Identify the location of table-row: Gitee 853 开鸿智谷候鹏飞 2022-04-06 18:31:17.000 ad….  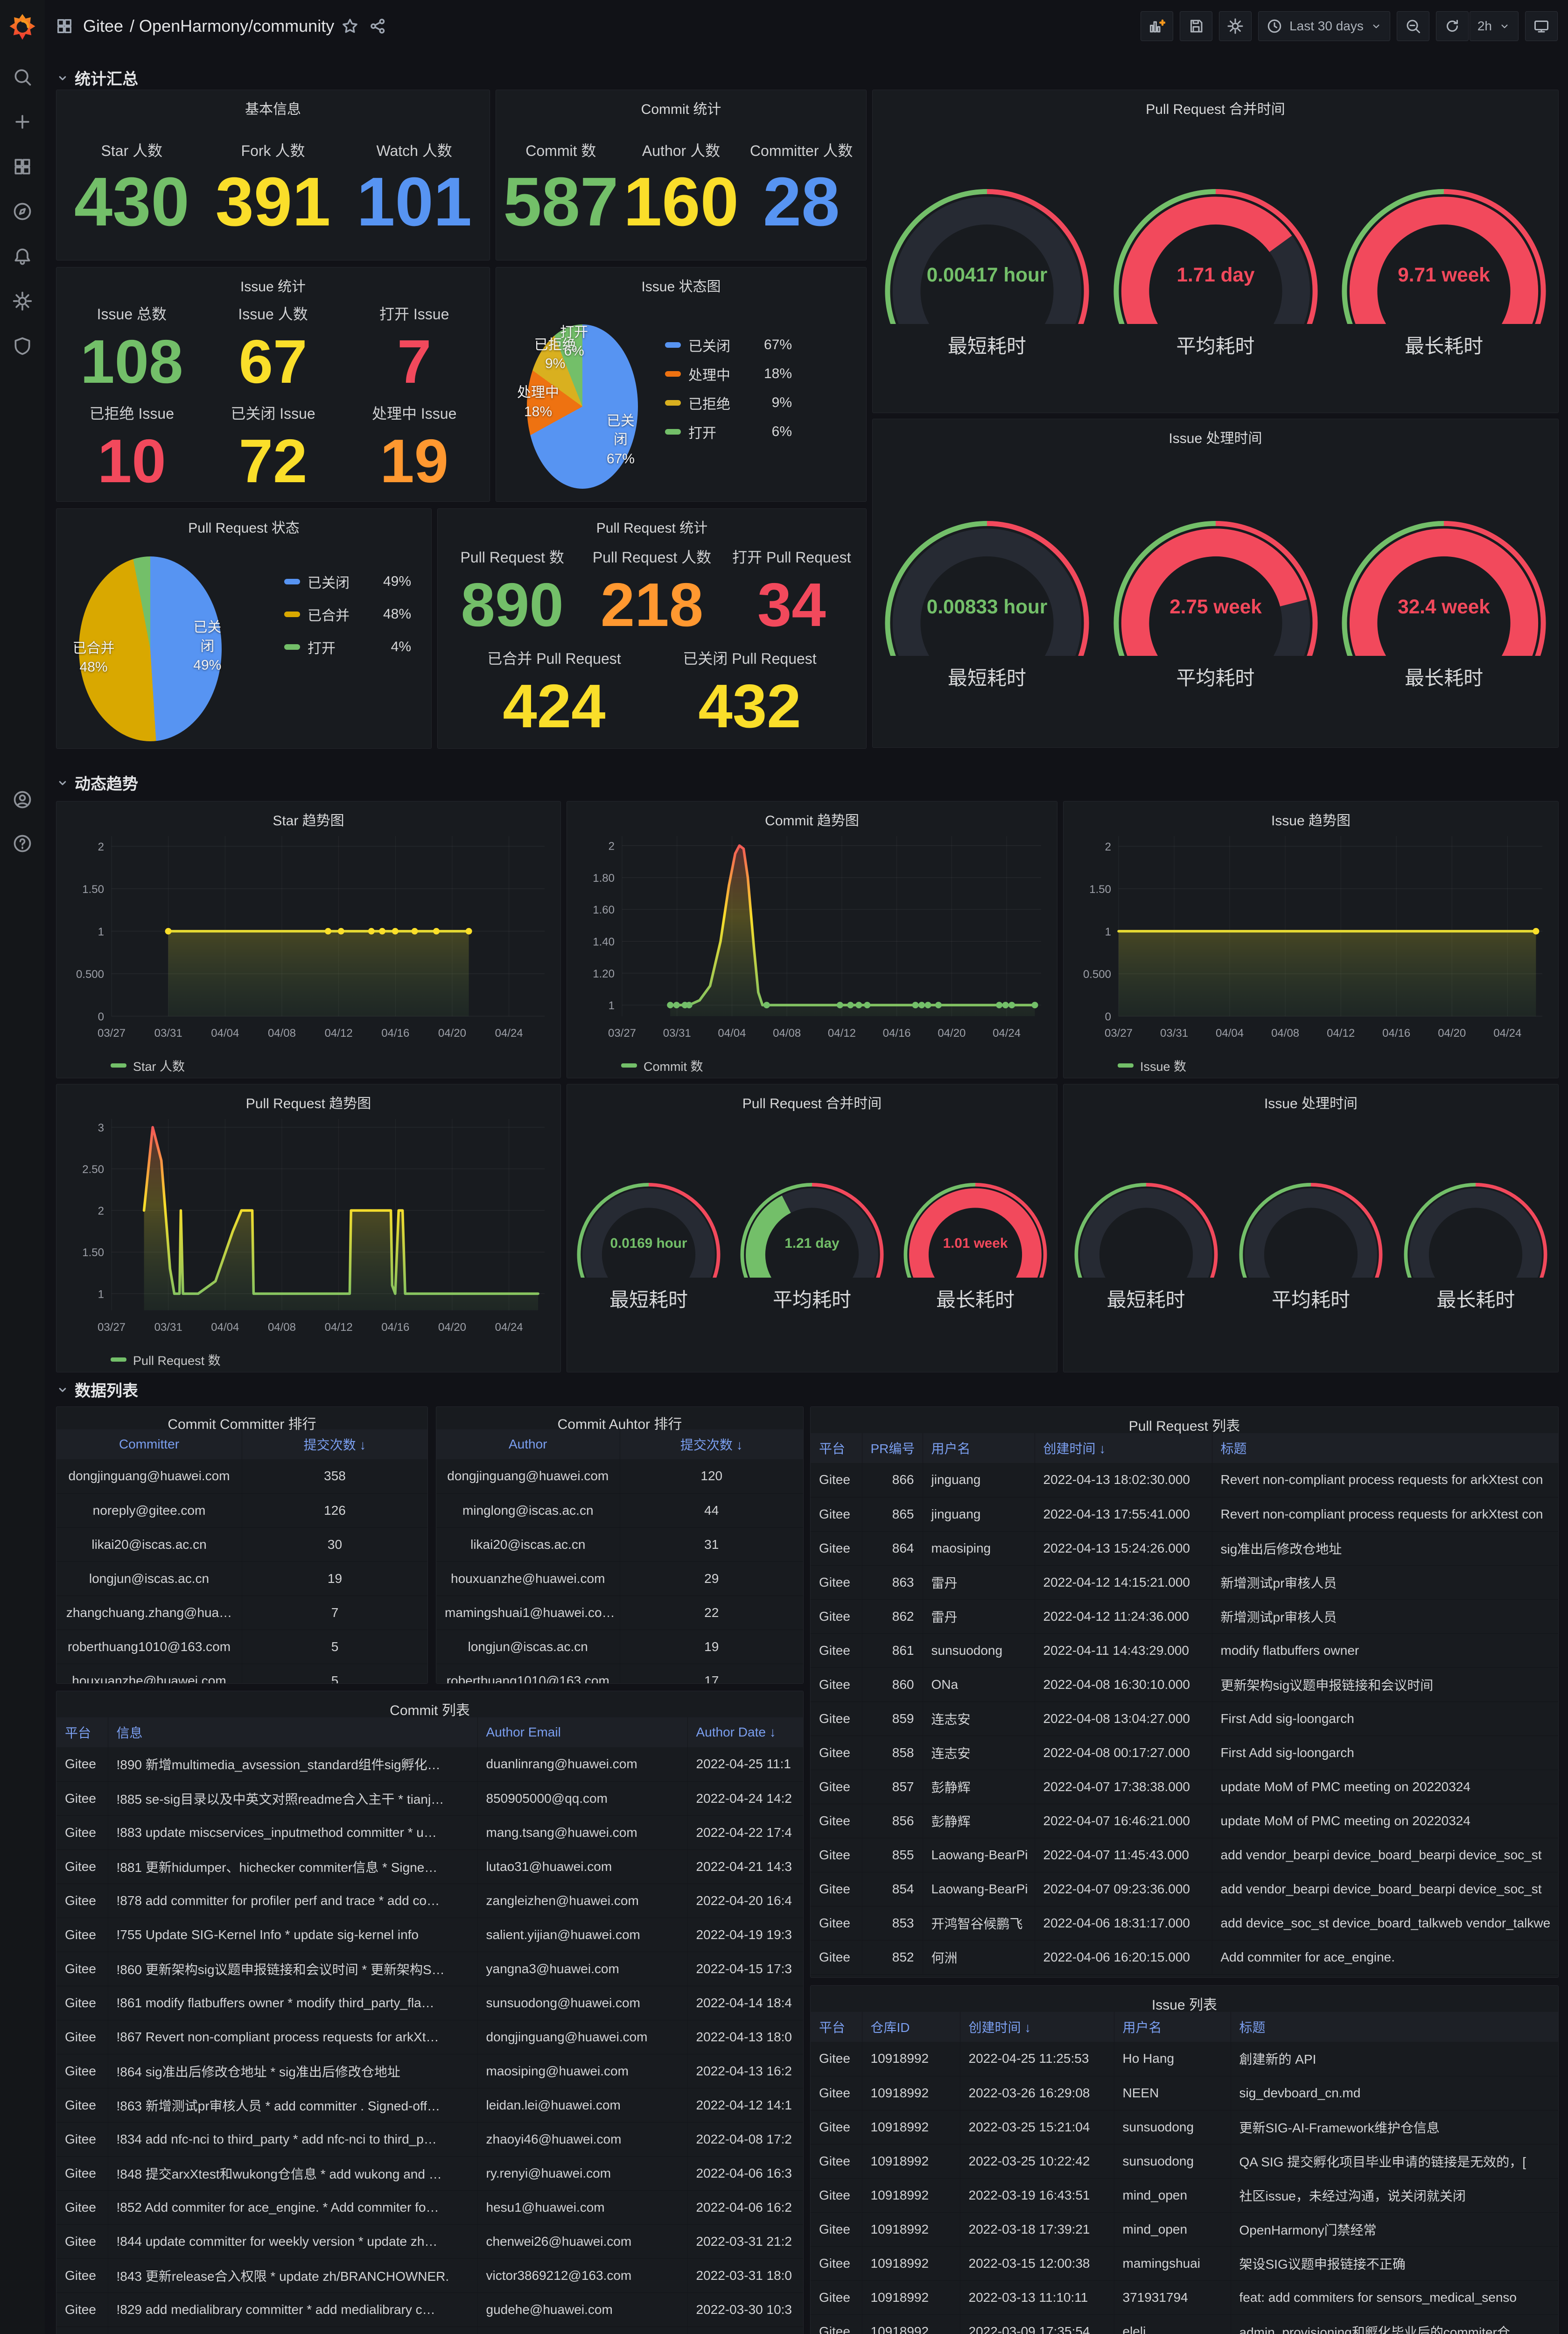
(1184, 1923).